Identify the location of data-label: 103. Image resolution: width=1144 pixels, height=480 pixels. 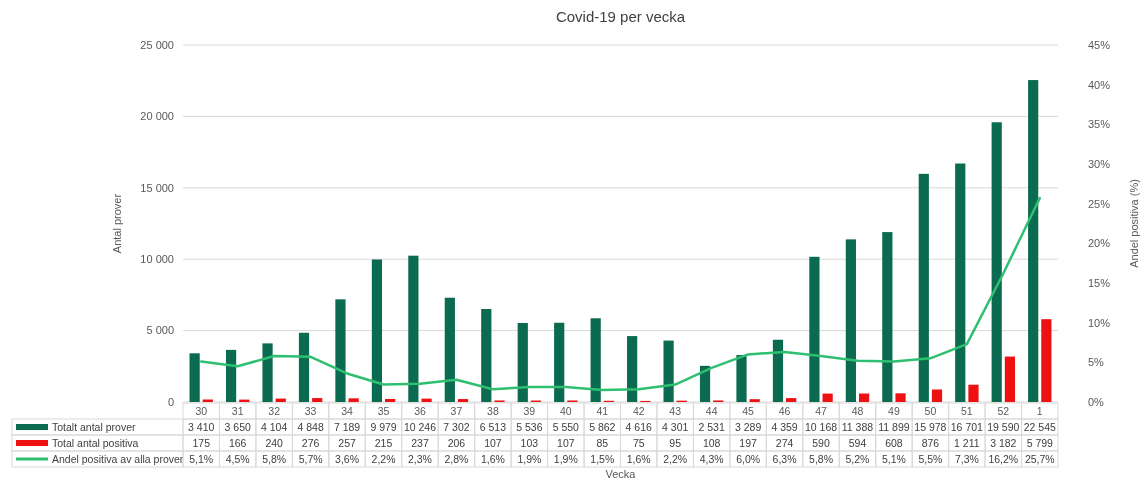
(529, 442).